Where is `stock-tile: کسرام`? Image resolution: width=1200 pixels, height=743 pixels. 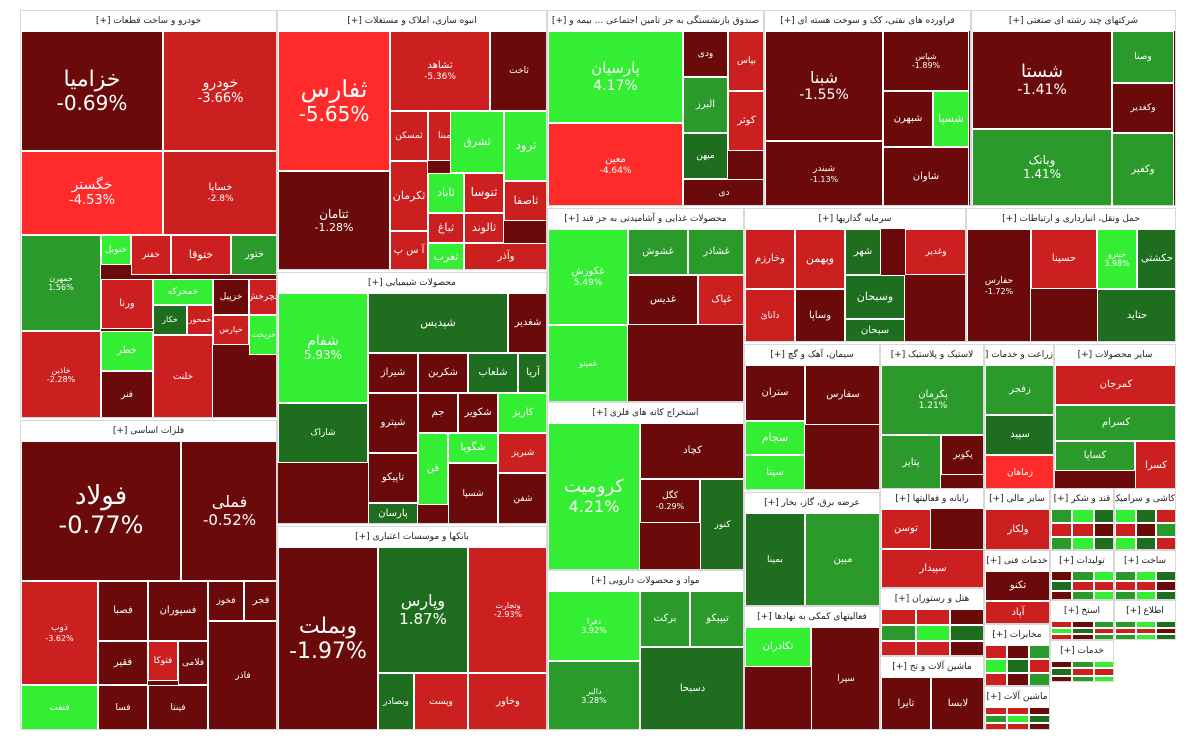 stock-tile: کسرام is located at coordinates (1115, 423).